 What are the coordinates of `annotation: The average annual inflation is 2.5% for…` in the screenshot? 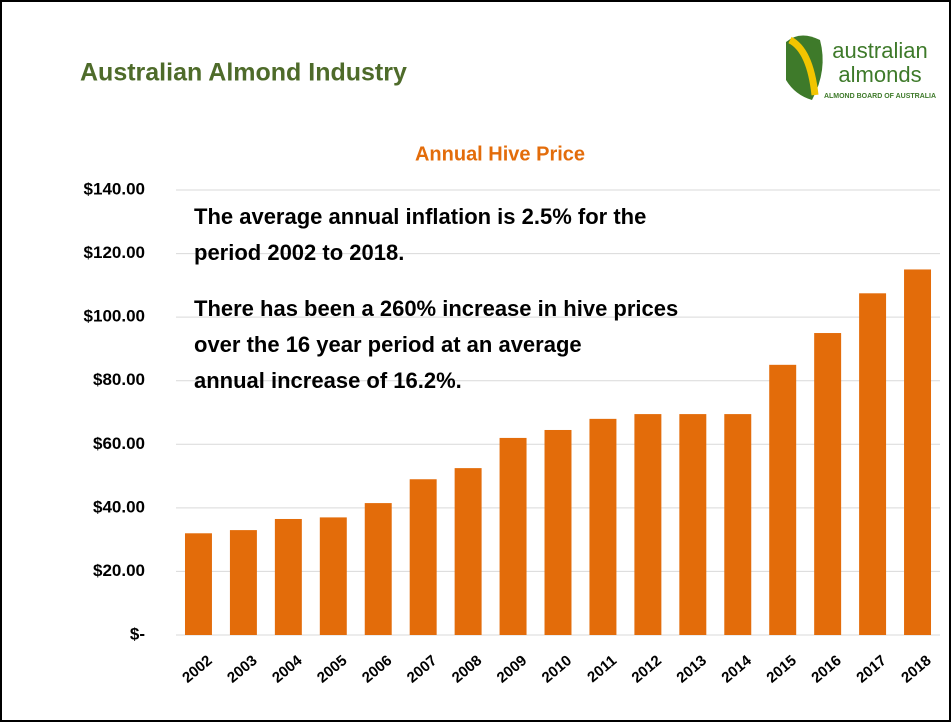 It's located at (420, 216).